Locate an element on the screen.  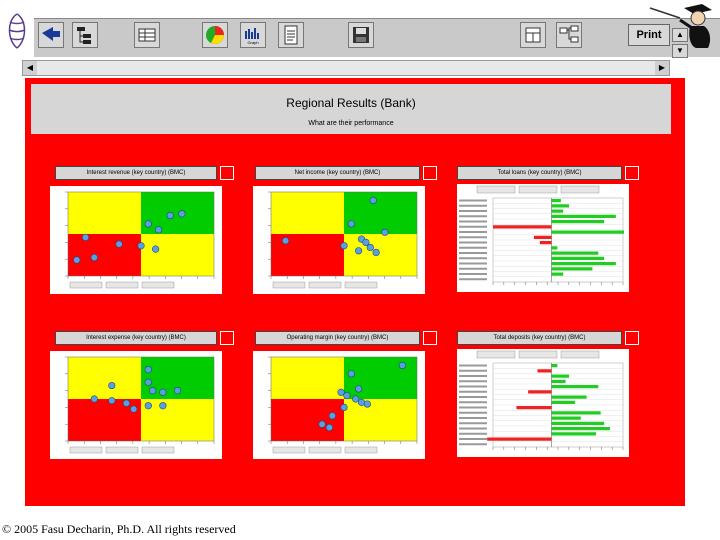
panel-total-loans is located at coordinates (543, 238).